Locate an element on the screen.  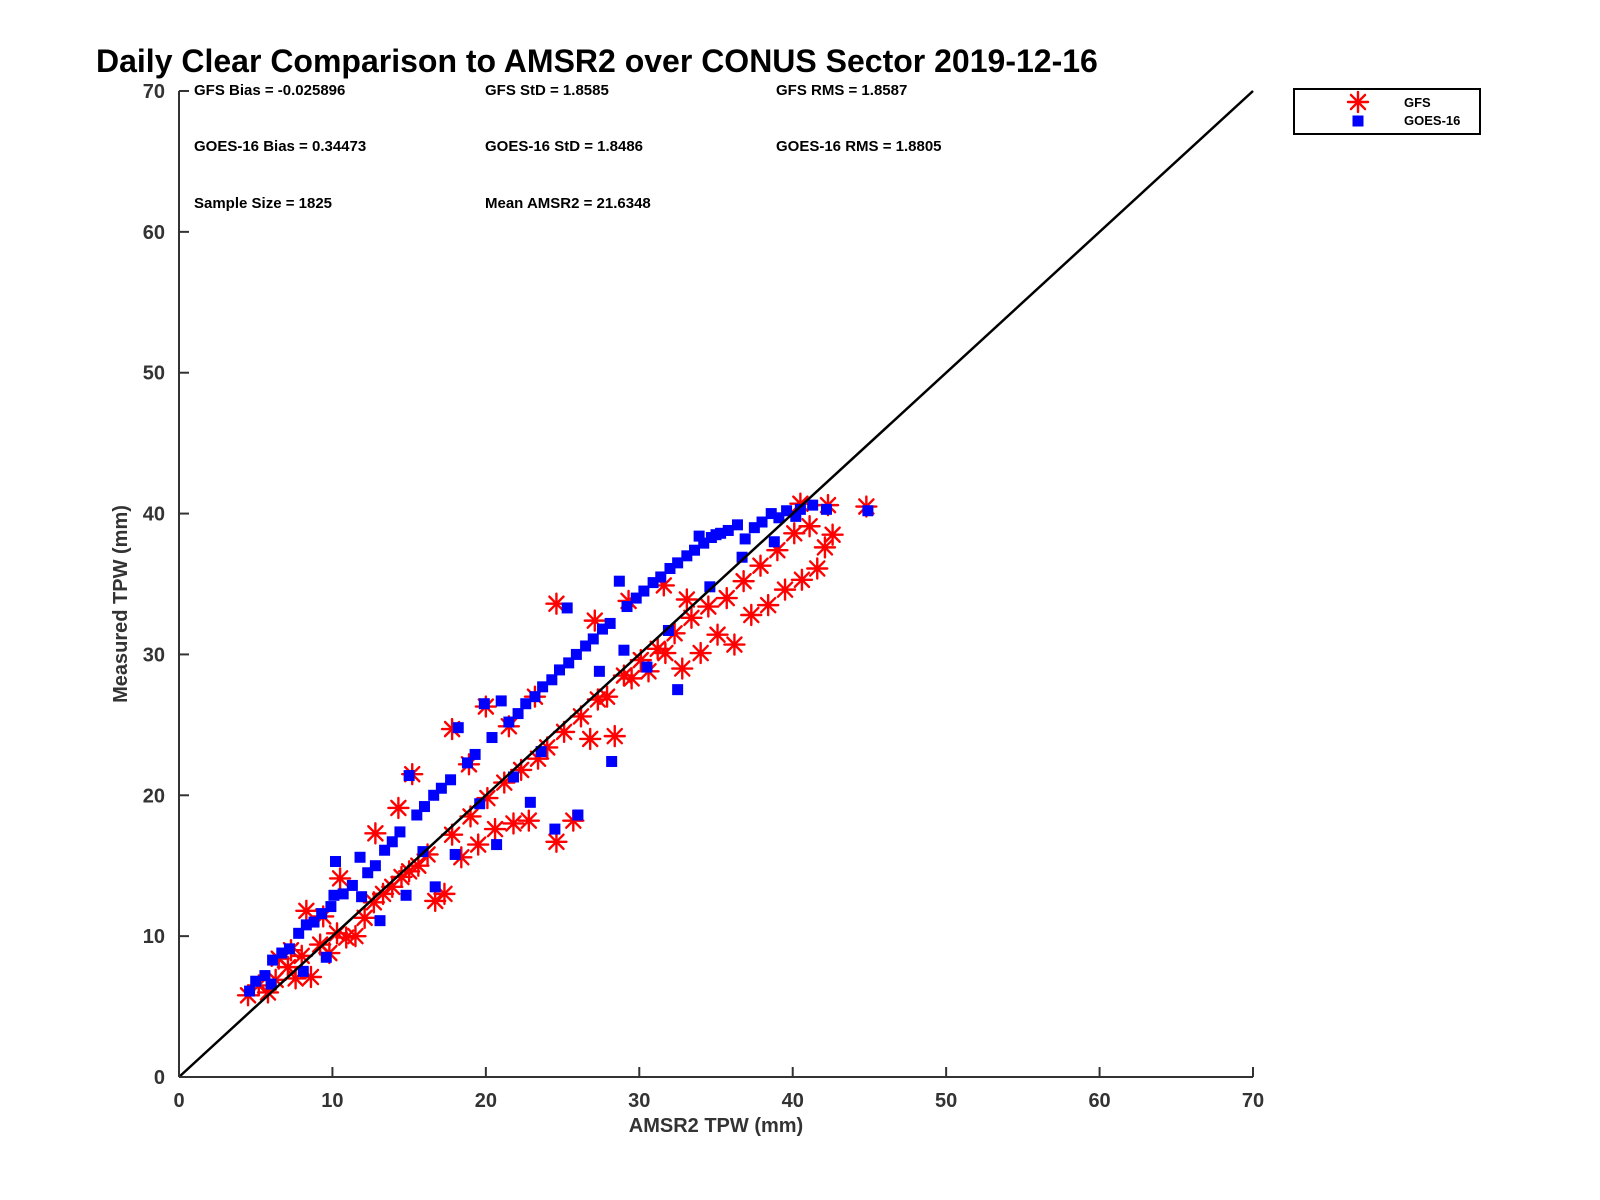
gfs-std-stat: GFS StD = 1.8585 is located at coordinates (547, 90).